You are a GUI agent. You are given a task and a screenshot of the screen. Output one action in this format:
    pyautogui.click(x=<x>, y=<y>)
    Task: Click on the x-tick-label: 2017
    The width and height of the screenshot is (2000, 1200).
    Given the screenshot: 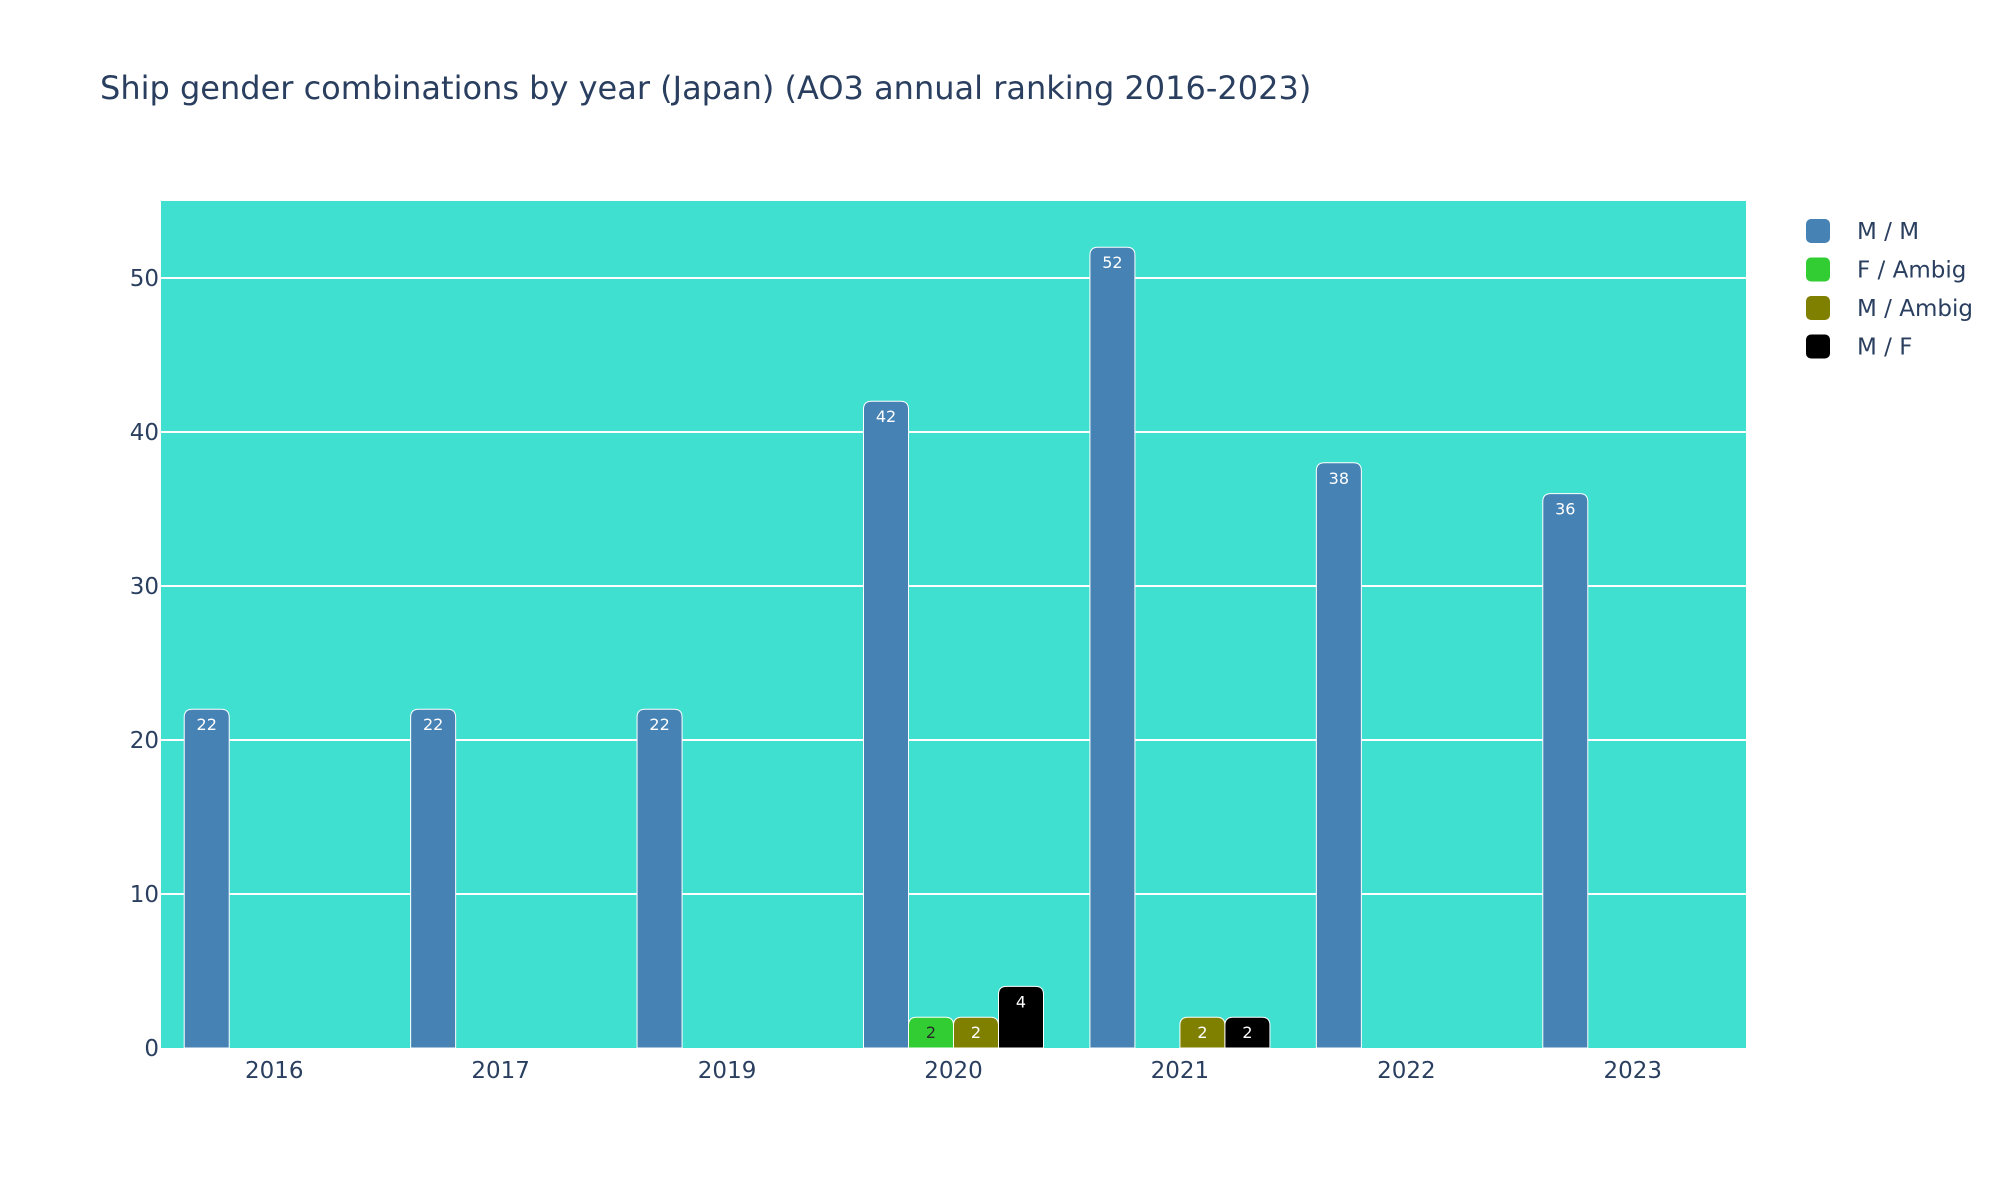 What is the action you would take?
    pyautogui.click(x=500, y=1071)
    